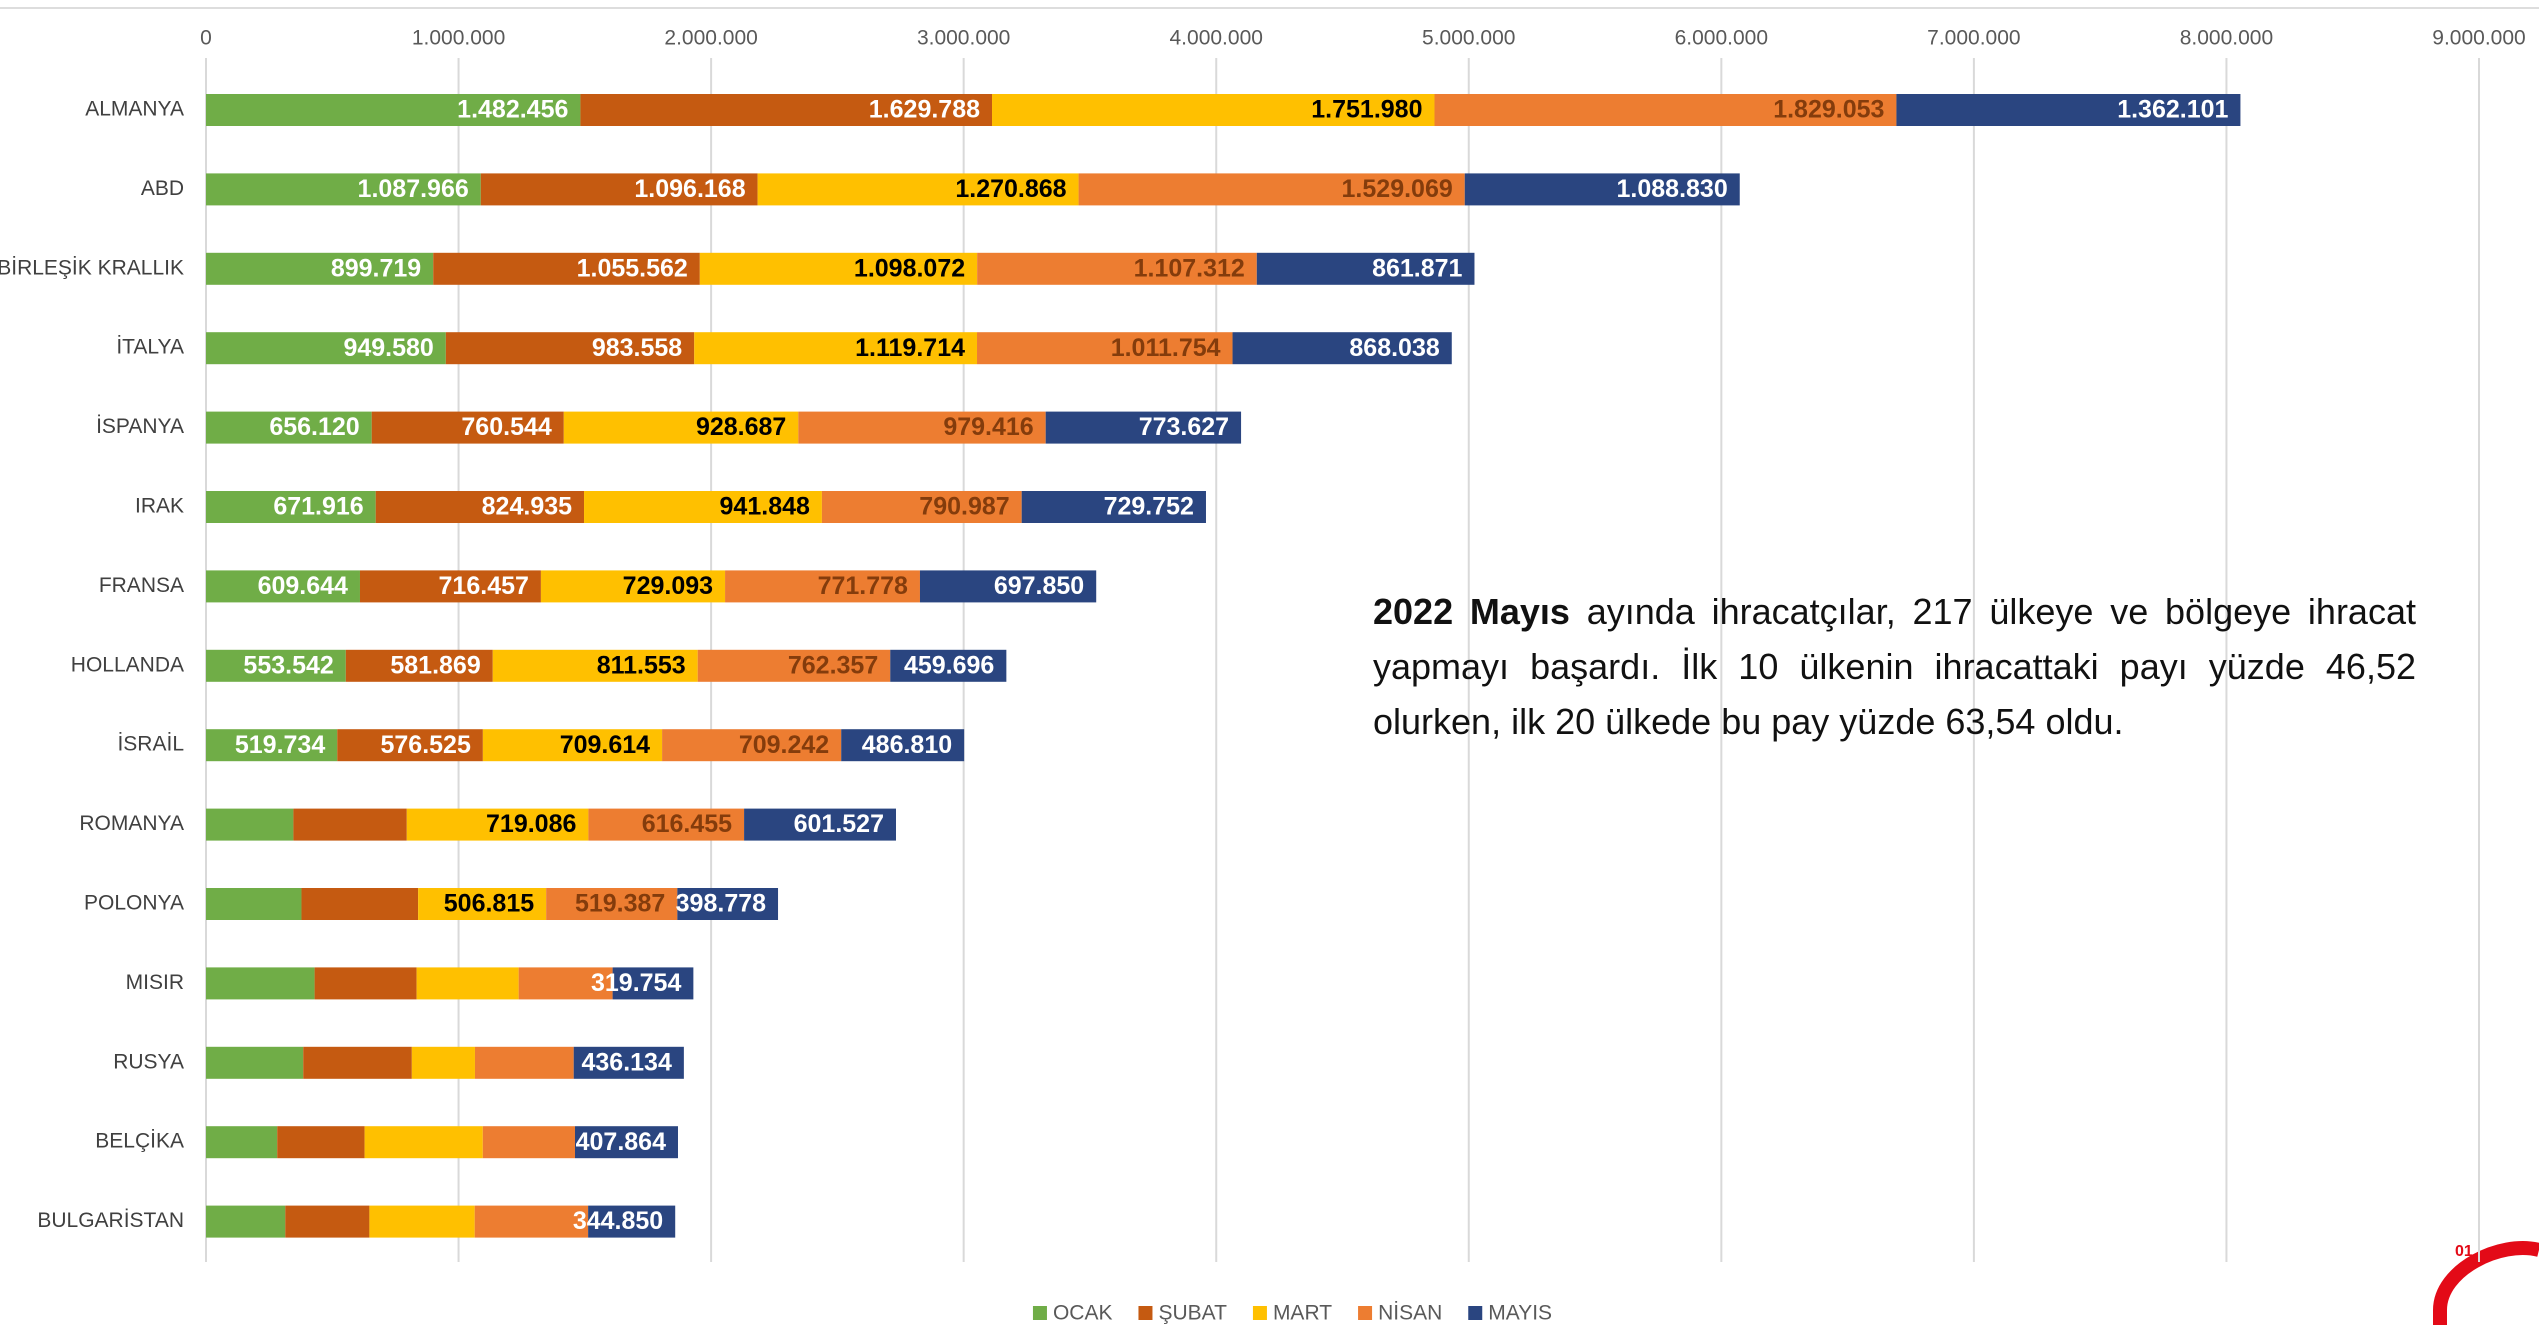 The width and height of the screenshot is (2539, 1325). I want to click on annotation-bold: 2022 Mayıs, so click(1471, 611).